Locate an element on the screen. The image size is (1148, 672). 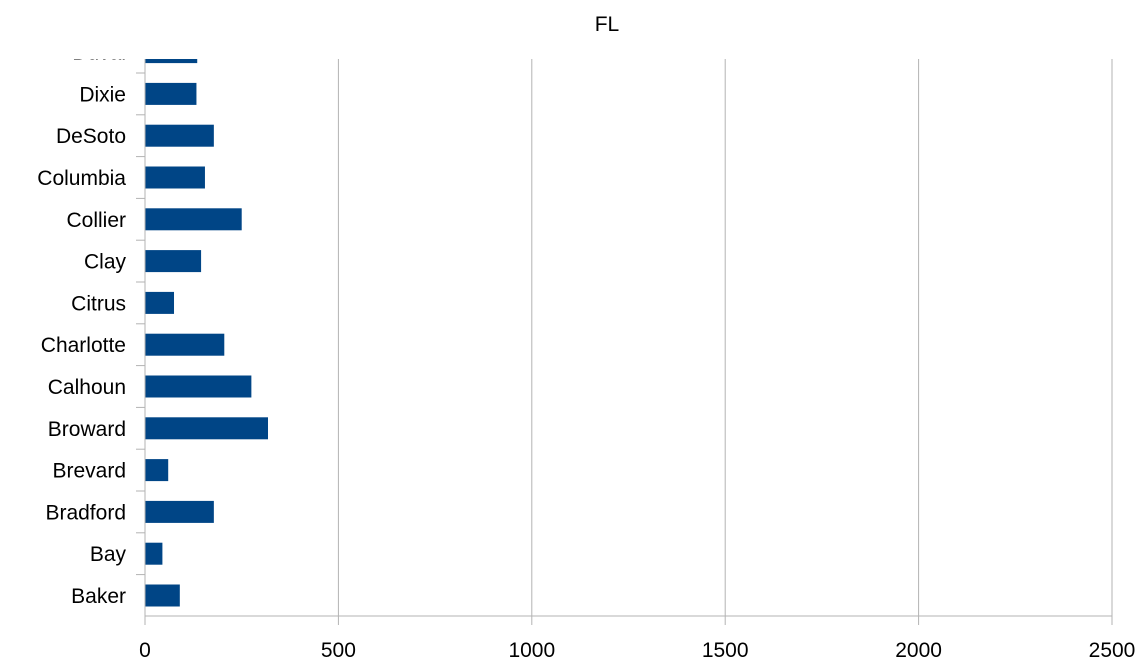
value-tick-labels: 0 500 1000 1500 2000 2500 is located at coordinates (637, 650).